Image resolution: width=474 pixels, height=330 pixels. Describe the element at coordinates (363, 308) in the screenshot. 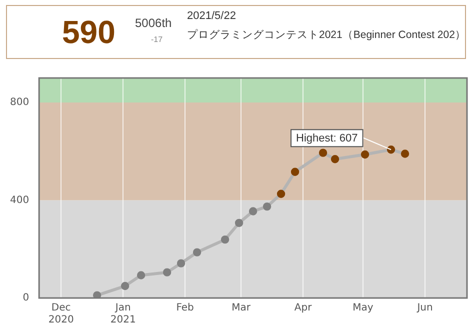

I see `x-tick-label: May` at that location.